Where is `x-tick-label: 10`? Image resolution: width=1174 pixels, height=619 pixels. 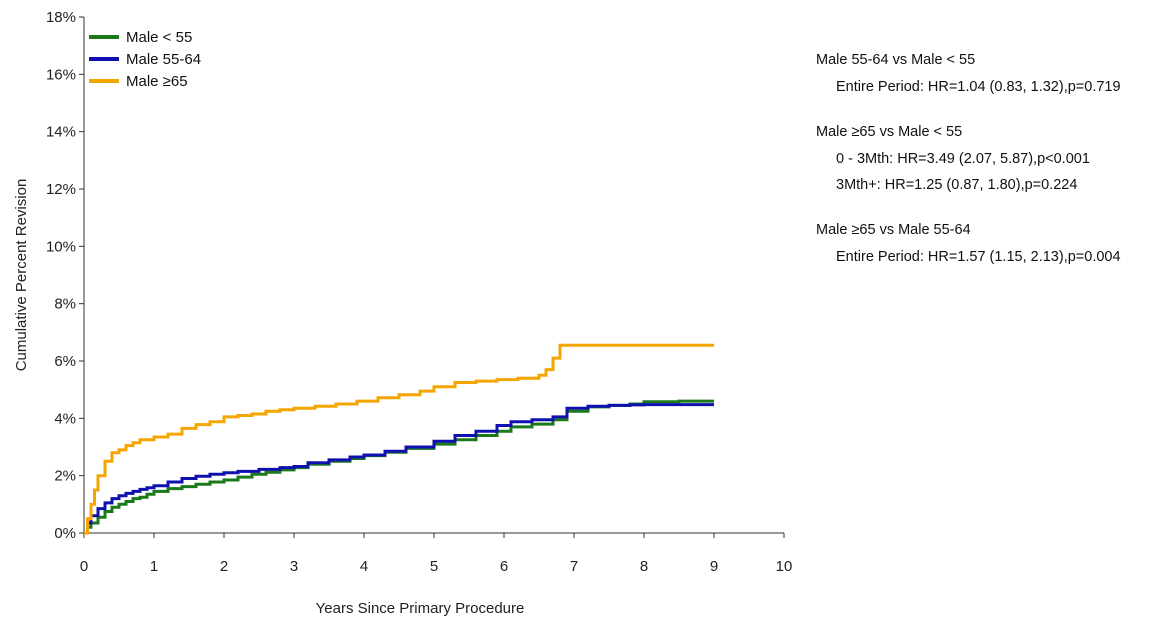
x-tick-label: 10 is located at coordinates (784, 566).